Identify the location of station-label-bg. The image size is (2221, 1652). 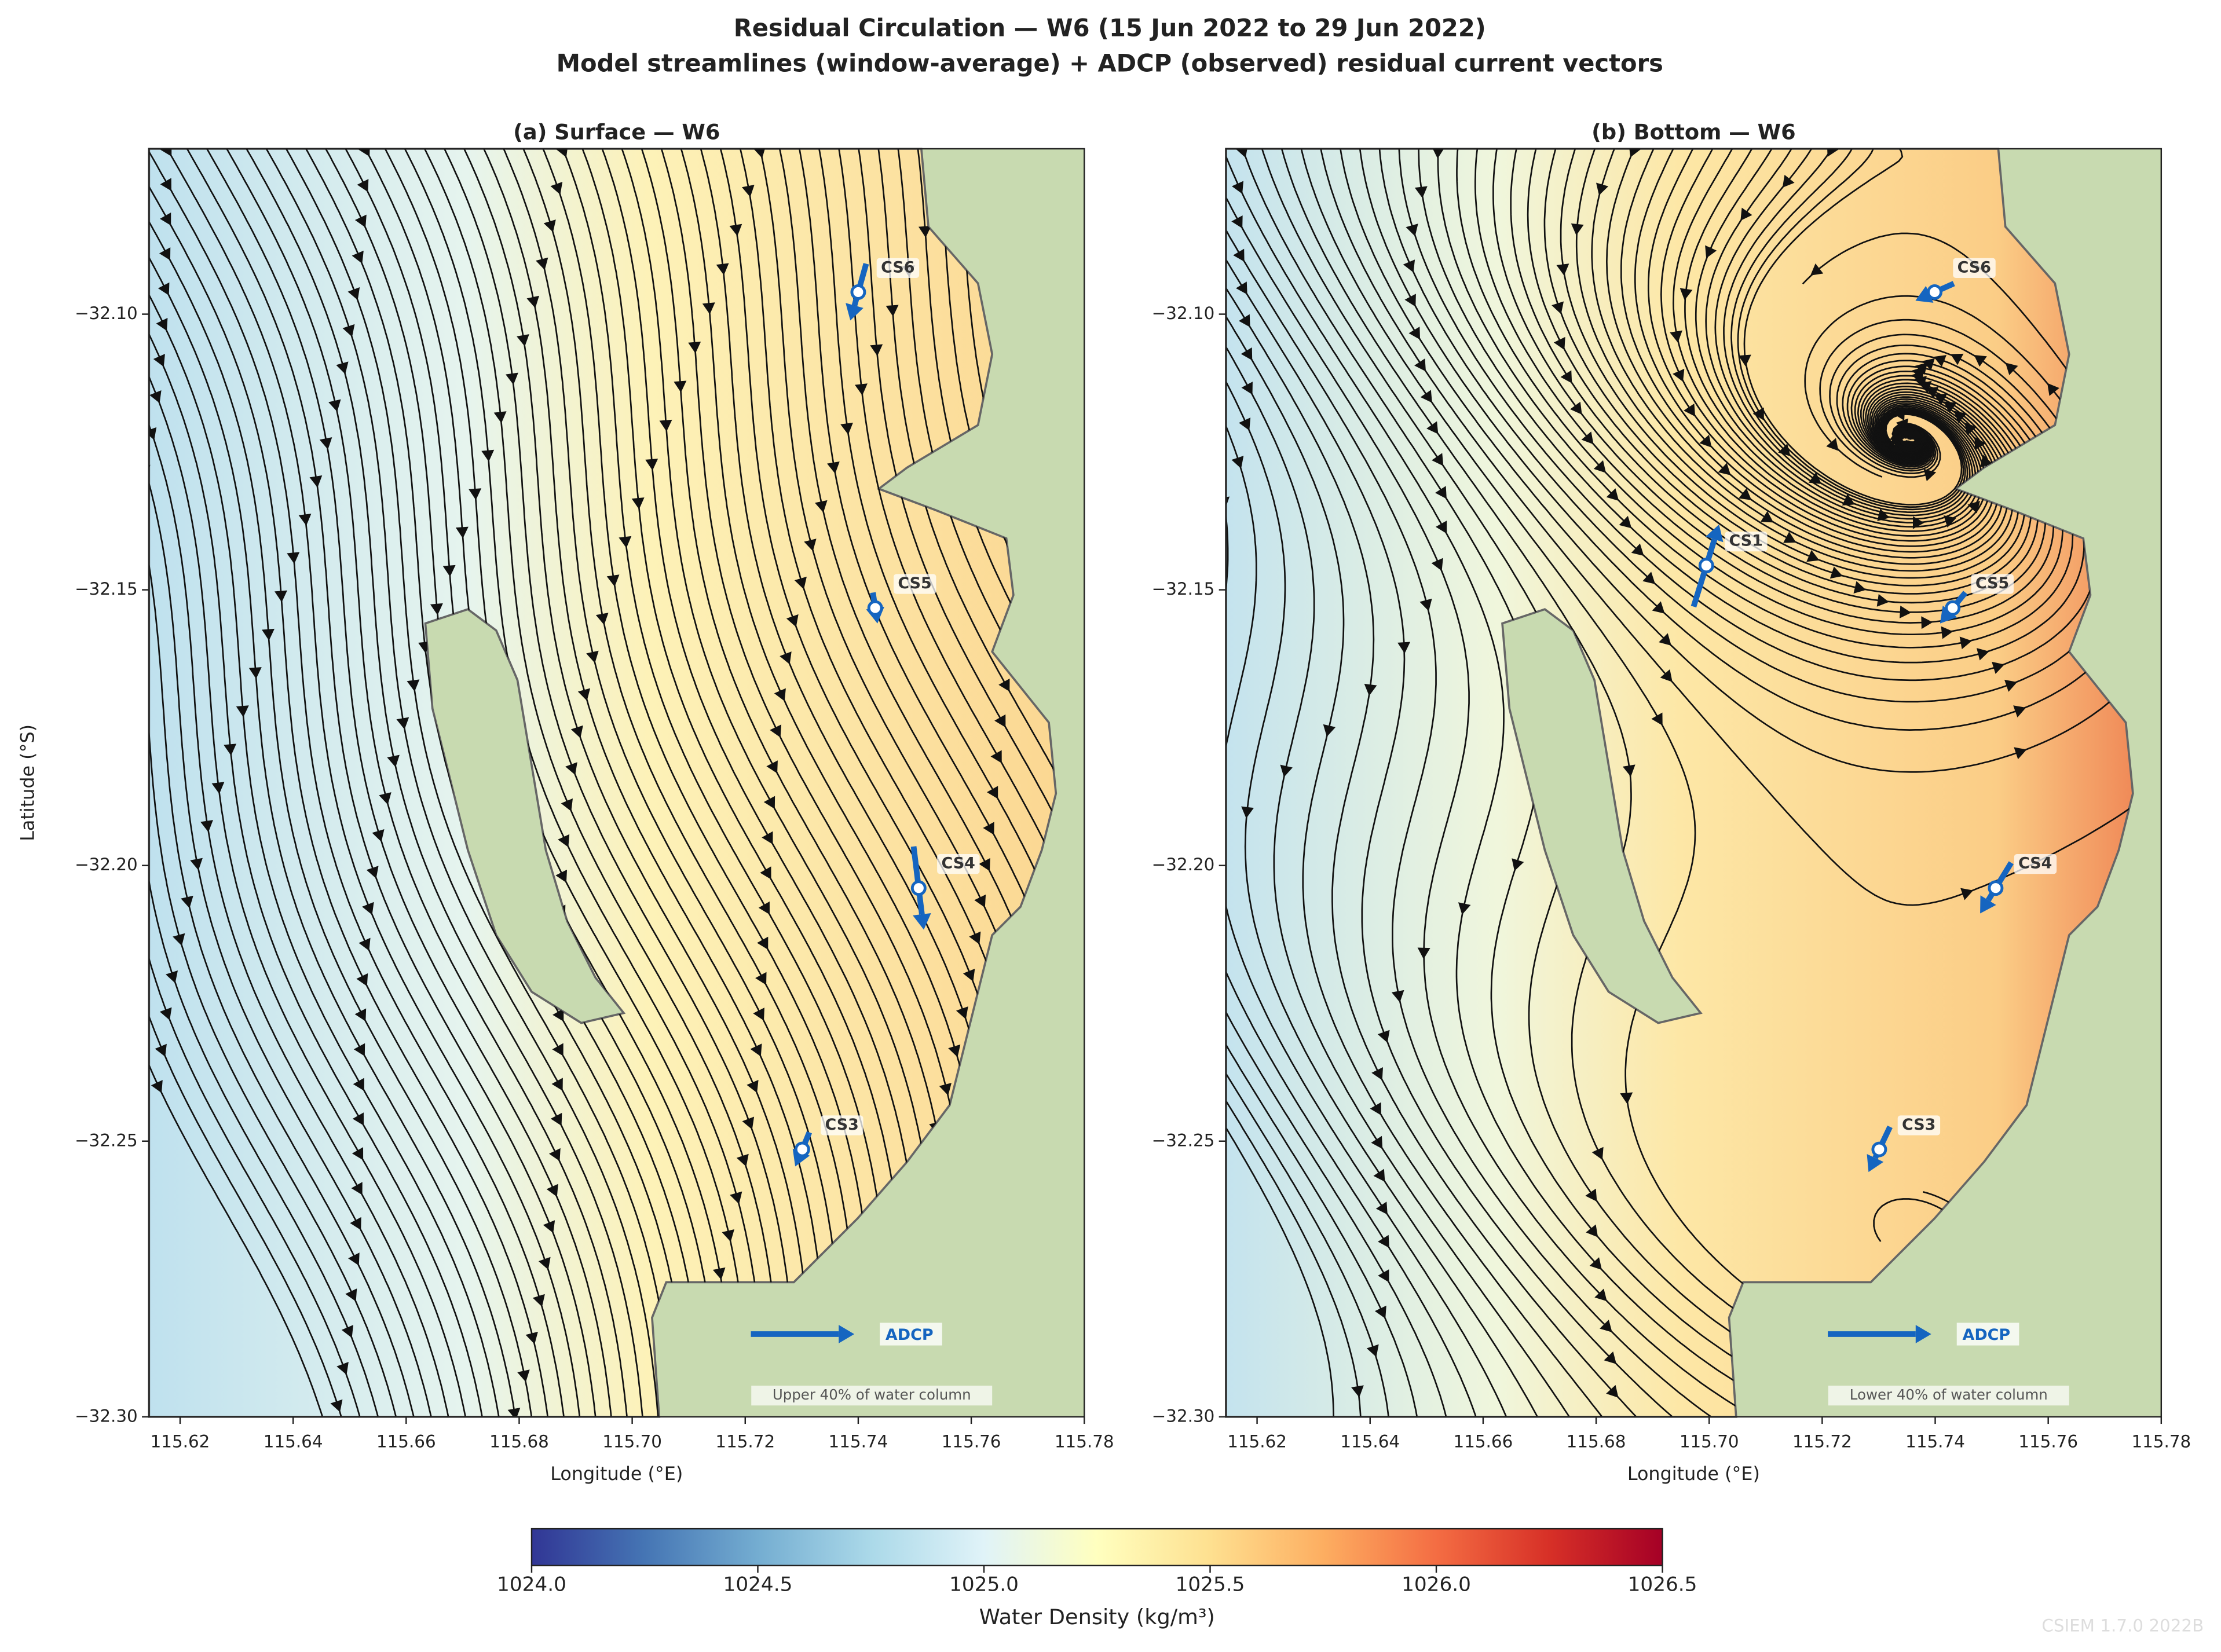
(842, 1125).